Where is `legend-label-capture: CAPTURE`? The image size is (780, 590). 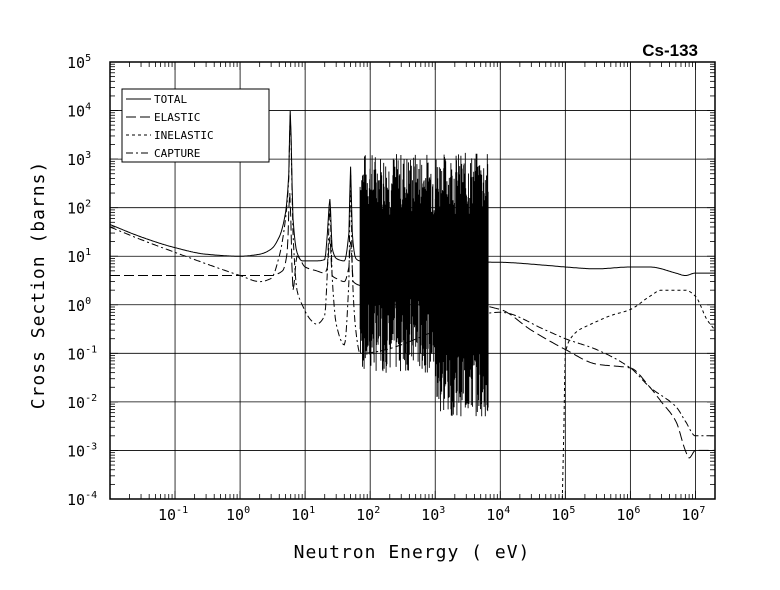
legend-label-capture: CAPTURE is located at coordinates (177, 153).